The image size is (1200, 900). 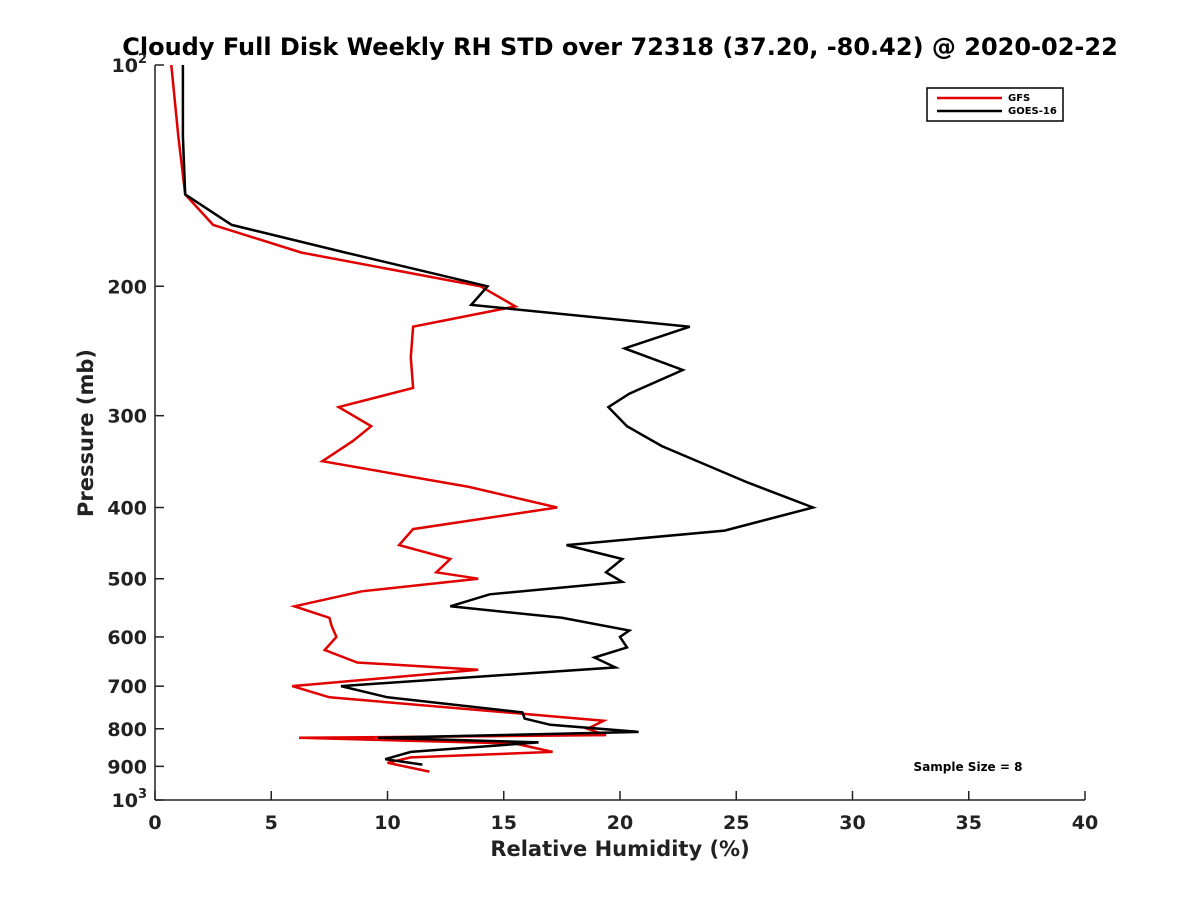 I want to click on y-tick-label: 10², so click(x=130, y=64).